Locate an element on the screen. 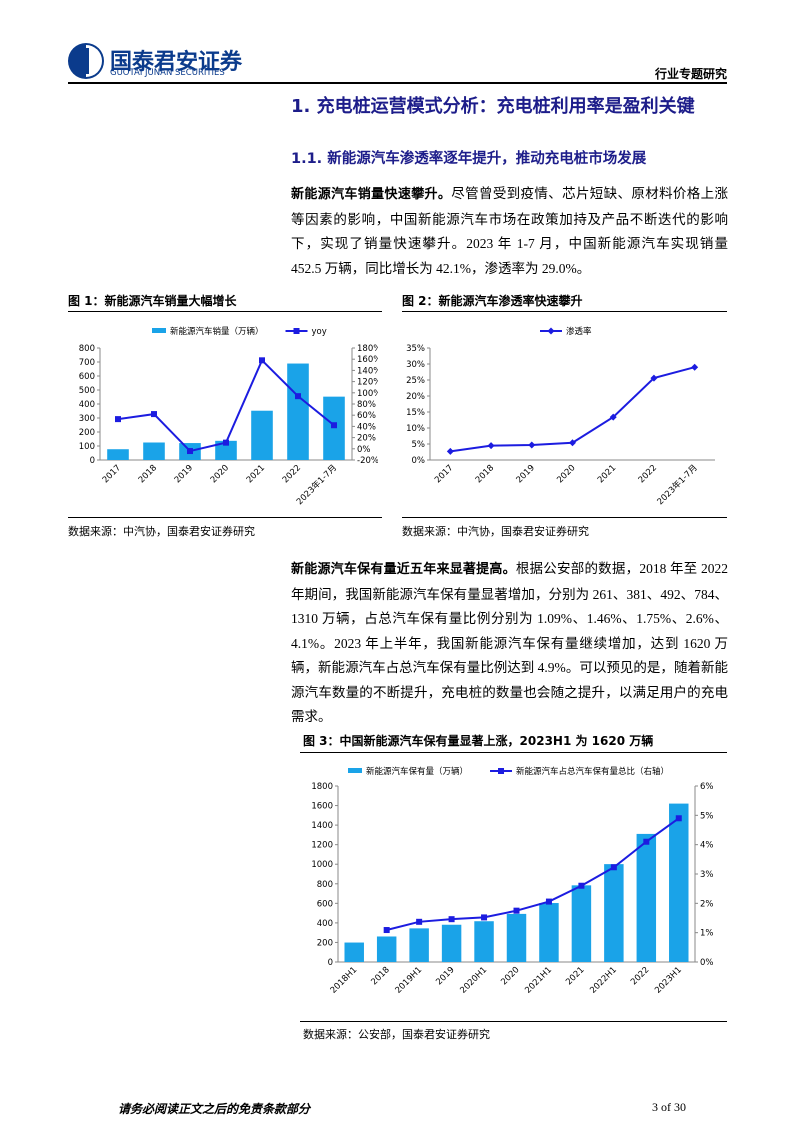 The width and height of the screenshot is (794, 1123). x-tick-label: 2021 is located at coordinates (575, 976).